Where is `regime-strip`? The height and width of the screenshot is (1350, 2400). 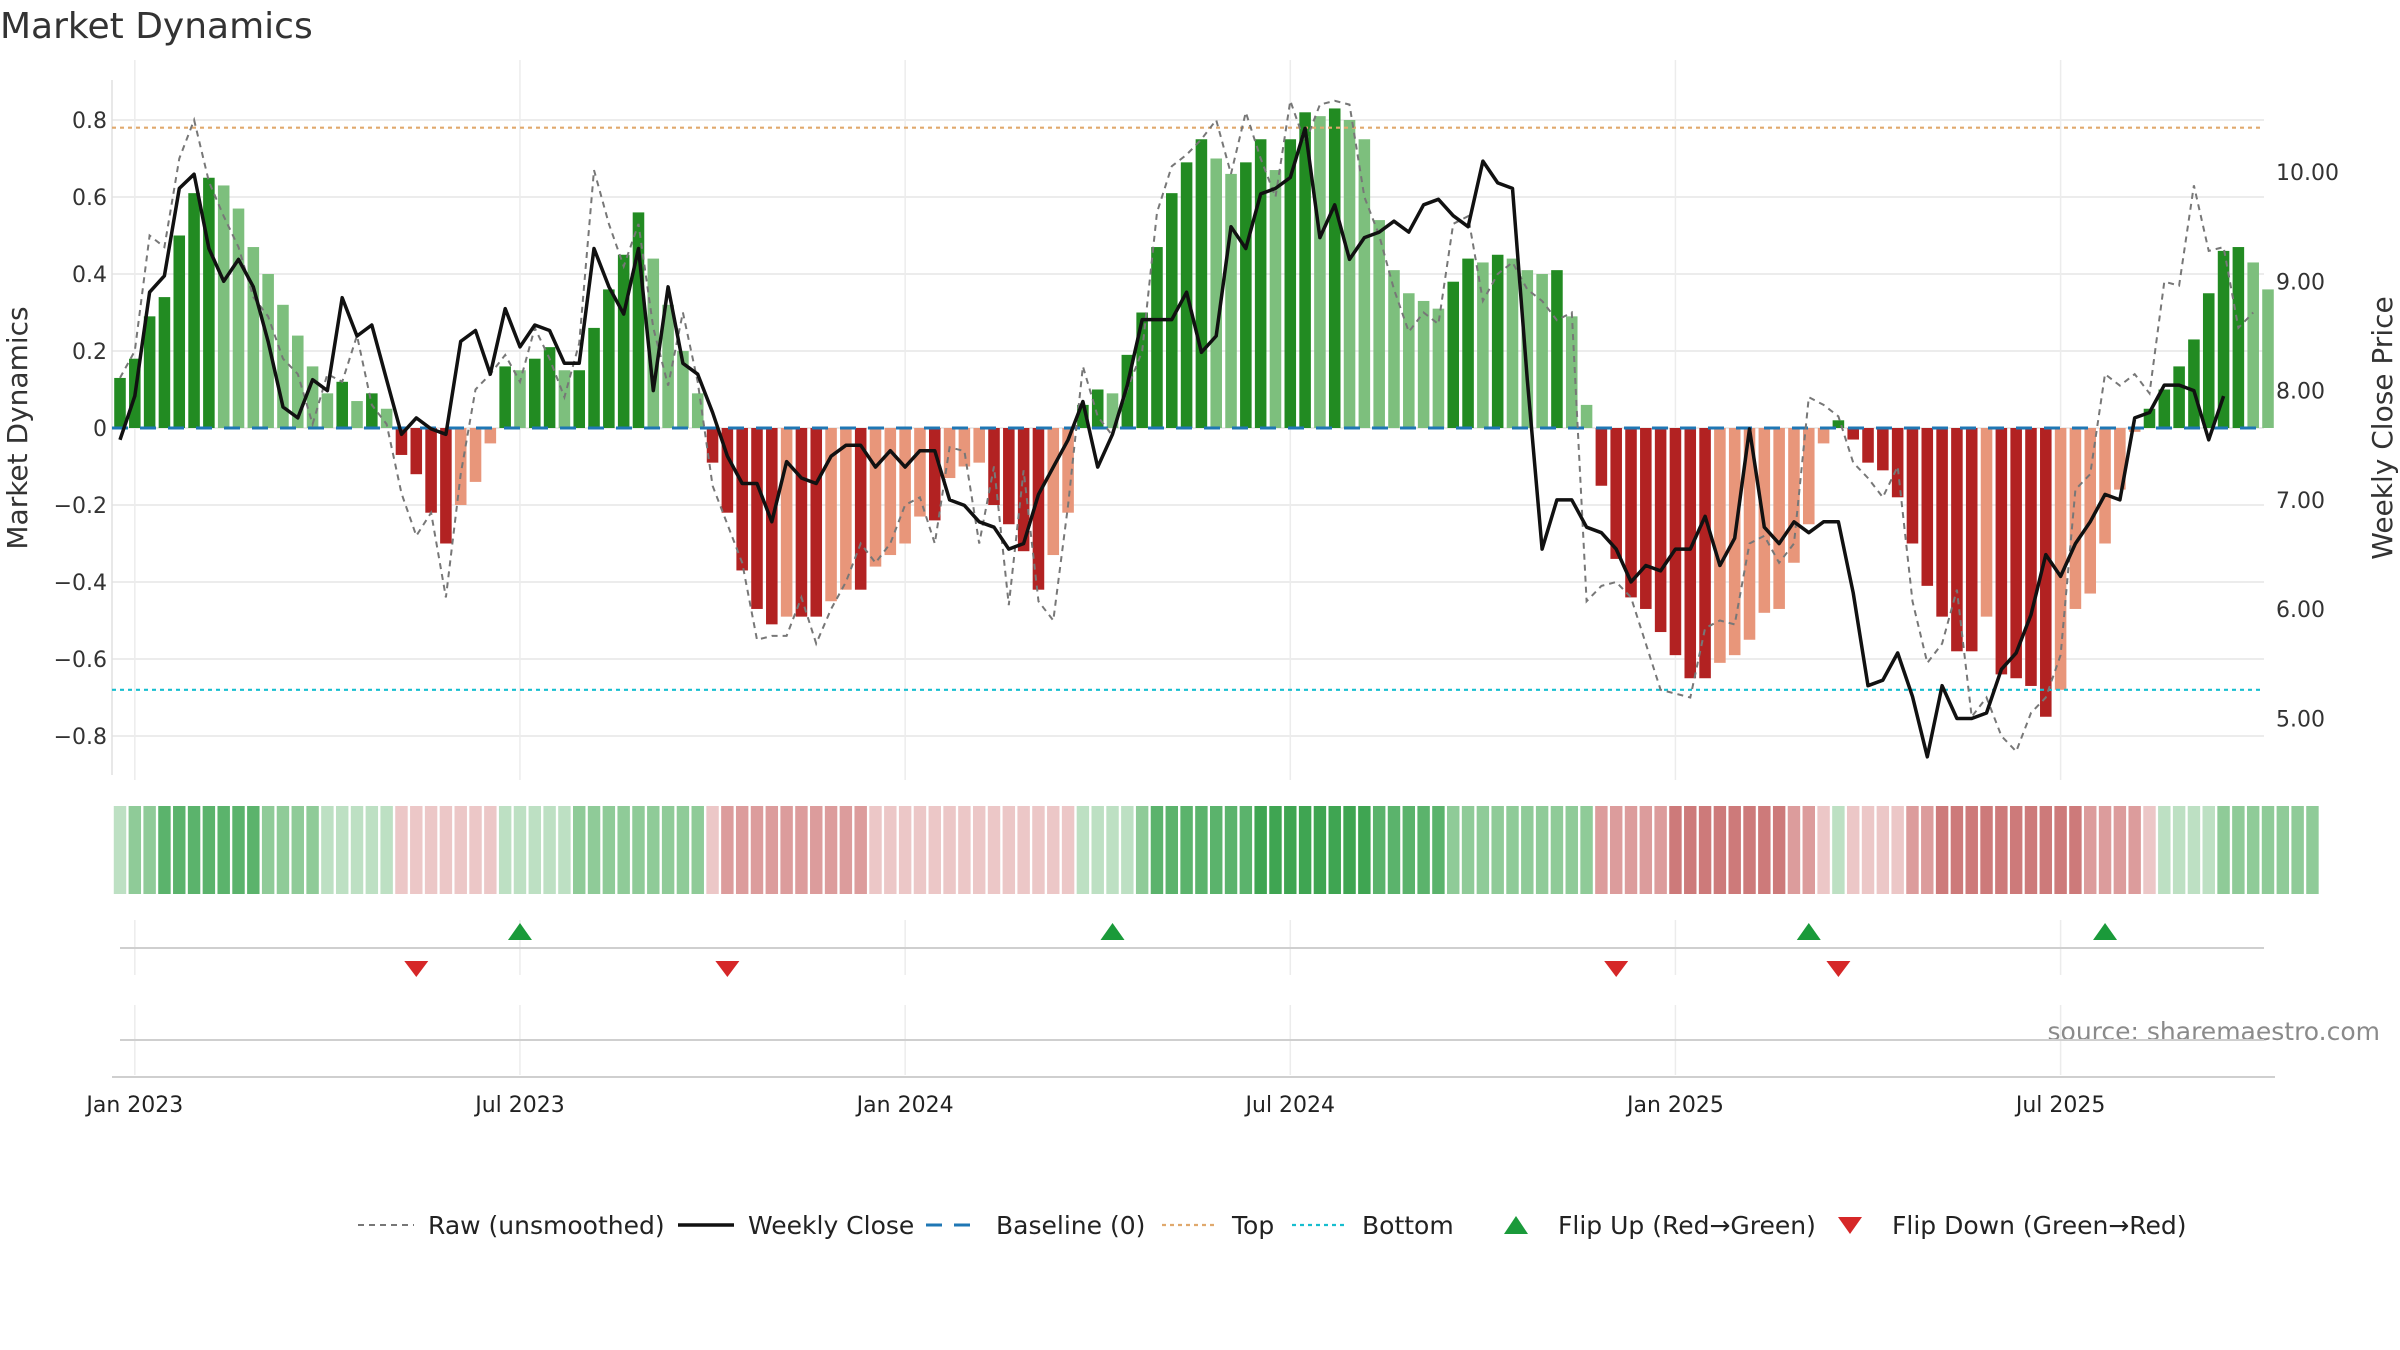 regime-strip is located at coordinates (1216, 850).